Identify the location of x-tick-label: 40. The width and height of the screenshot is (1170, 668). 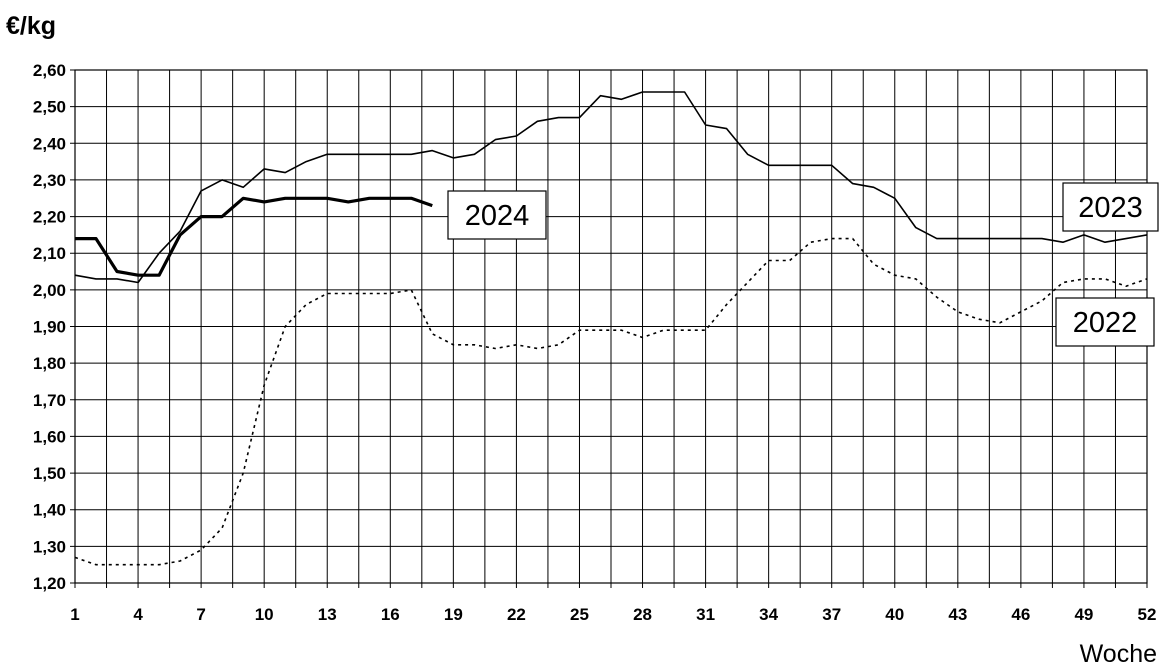
(894, 614).